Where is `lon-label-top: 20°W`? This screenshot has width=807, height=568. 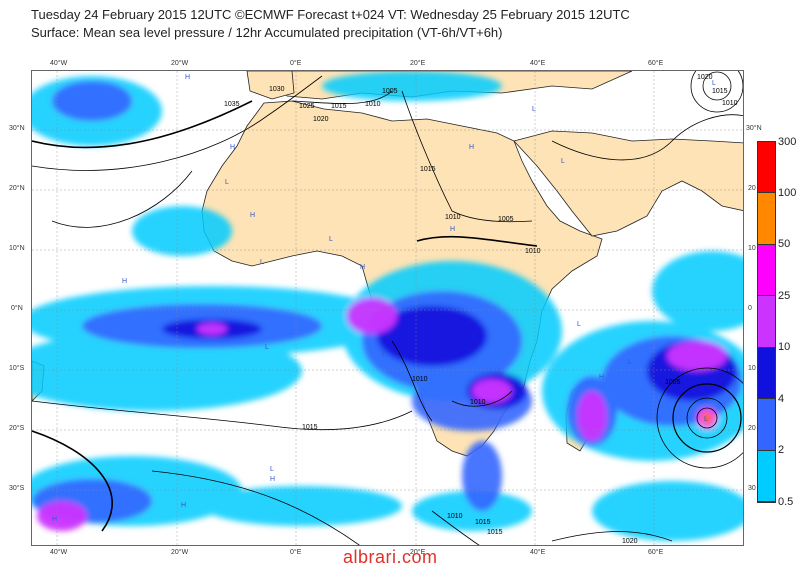 lon-label-top: 20°W is located at coordinates (180, 63).